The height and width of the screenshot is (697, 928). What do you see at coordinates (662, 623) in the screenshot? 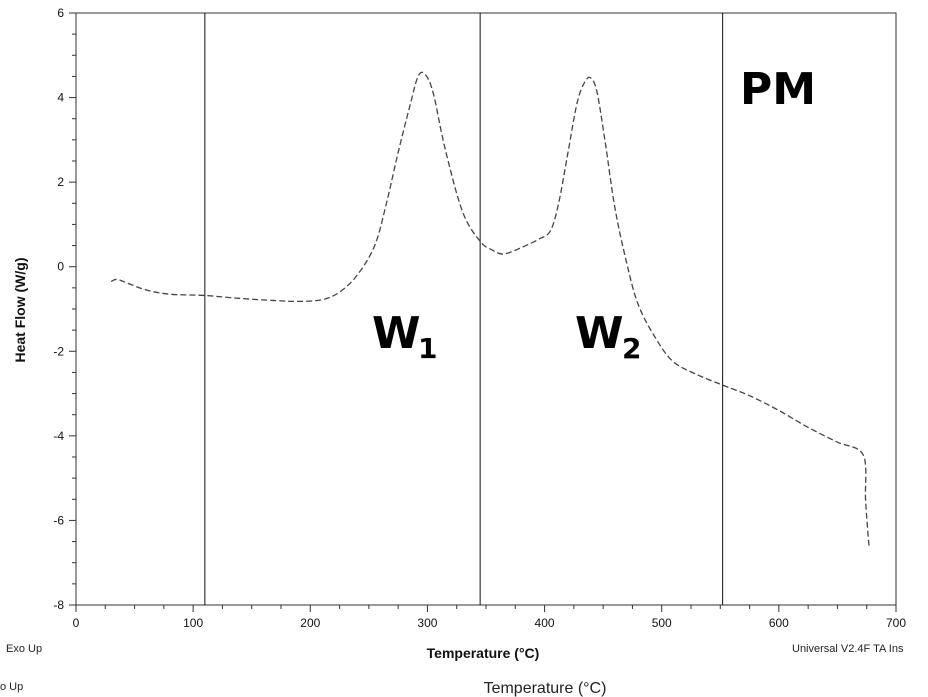
I see `x-tick-label: 500` at bounding box center [662, 623].